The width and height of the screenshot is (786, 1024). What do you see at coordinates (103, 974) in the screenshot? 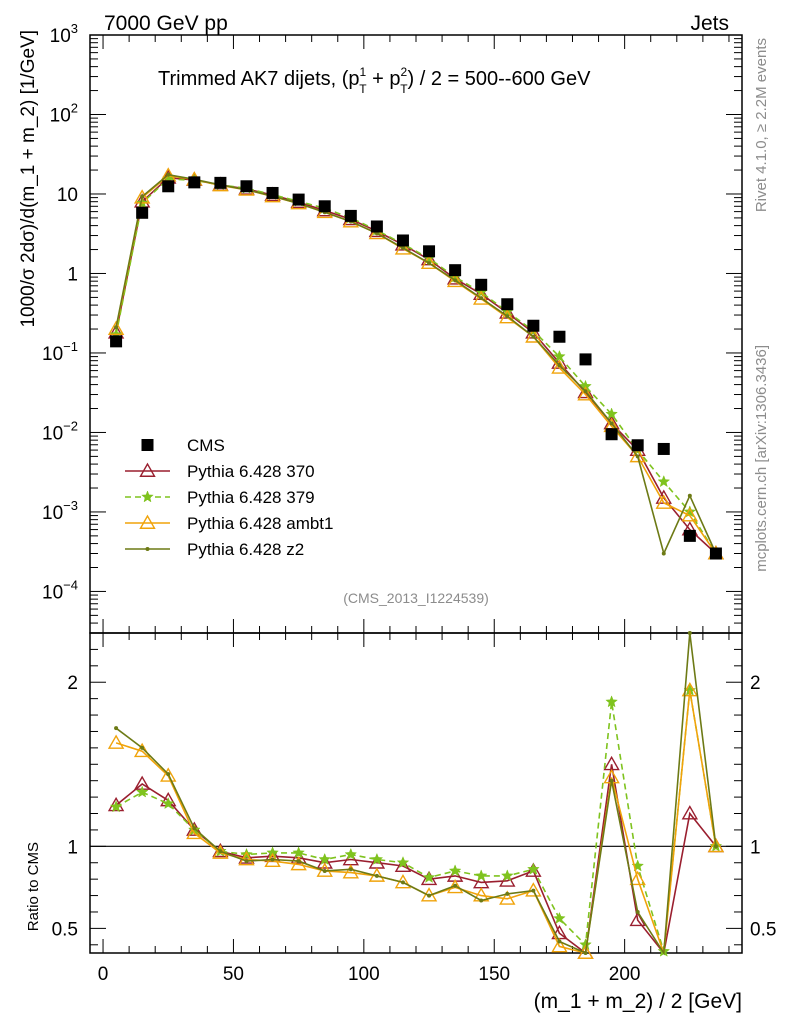
I see `x-tick-label: 0` at bounding box center [103, 974].